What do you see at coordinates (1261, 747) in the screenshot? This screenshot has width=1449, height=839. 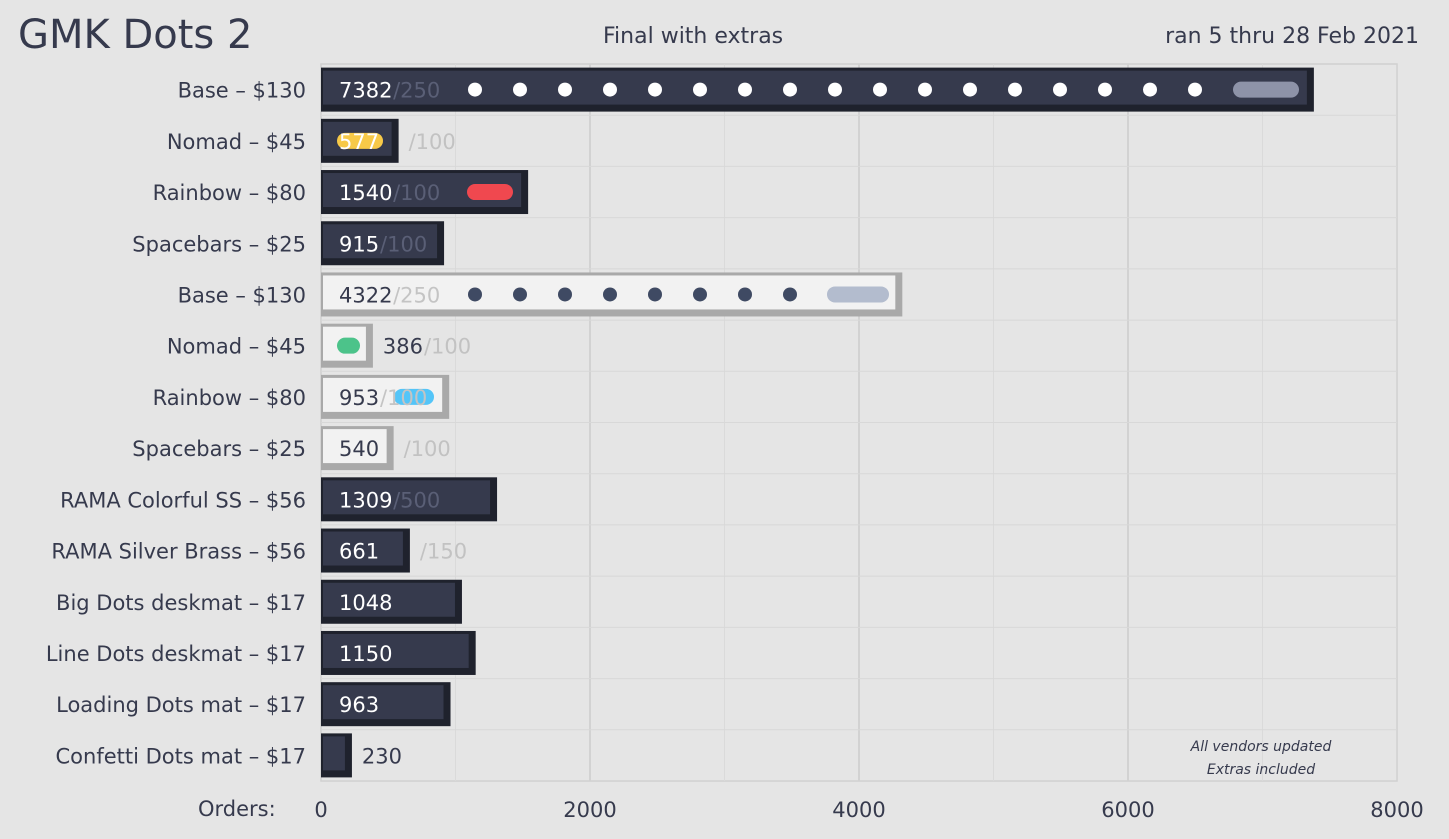 I see `annotation-line-1: All vendors updated` at bounding box center [1261, 747].